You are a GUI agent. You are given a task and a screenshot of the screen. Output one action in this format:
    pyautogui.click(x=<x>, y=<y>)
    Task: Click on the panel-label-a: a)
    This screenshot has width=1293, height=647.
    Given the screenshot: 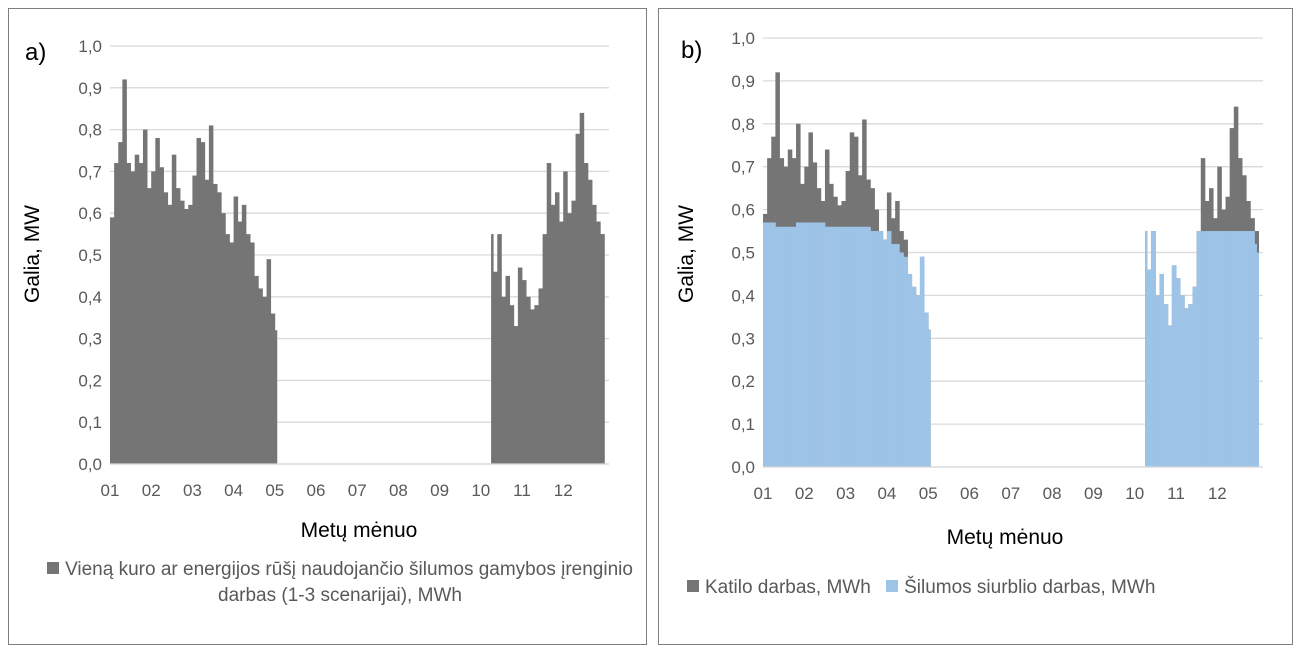 What is the action you would take?
    pyautogui.click(x=36, y=52)
    